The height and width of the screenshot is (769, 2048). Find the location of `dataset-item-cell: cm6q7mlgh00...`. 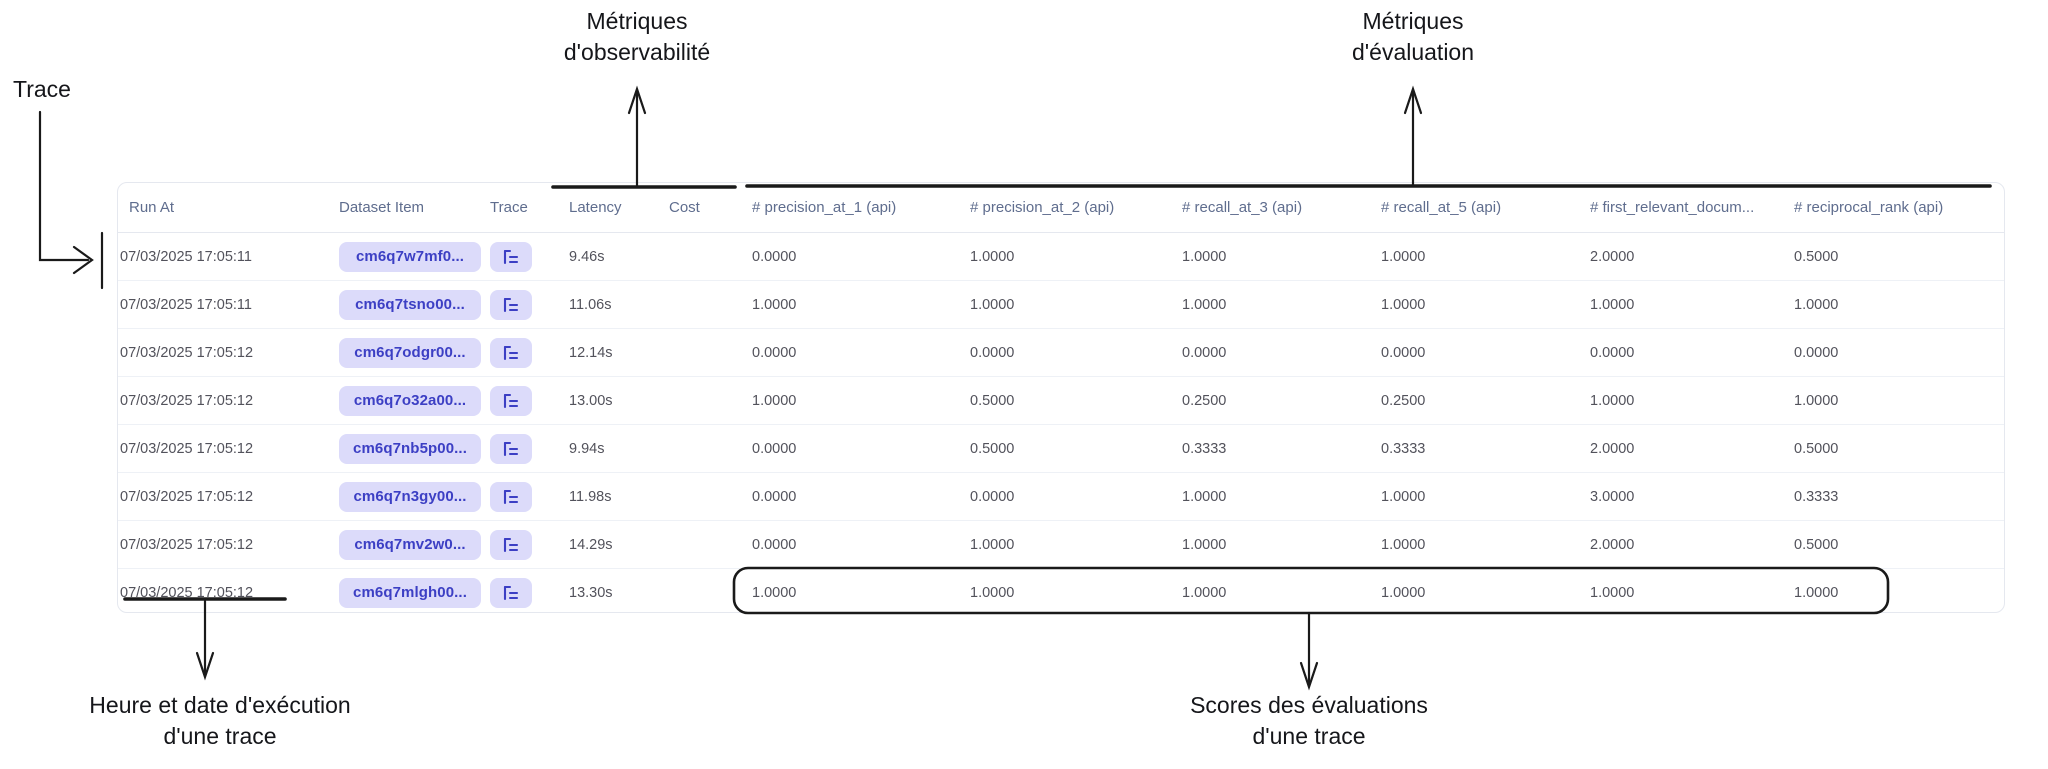

dataset-item-cell: cm6q7mlgh00... is located at coordinates (412, 593).